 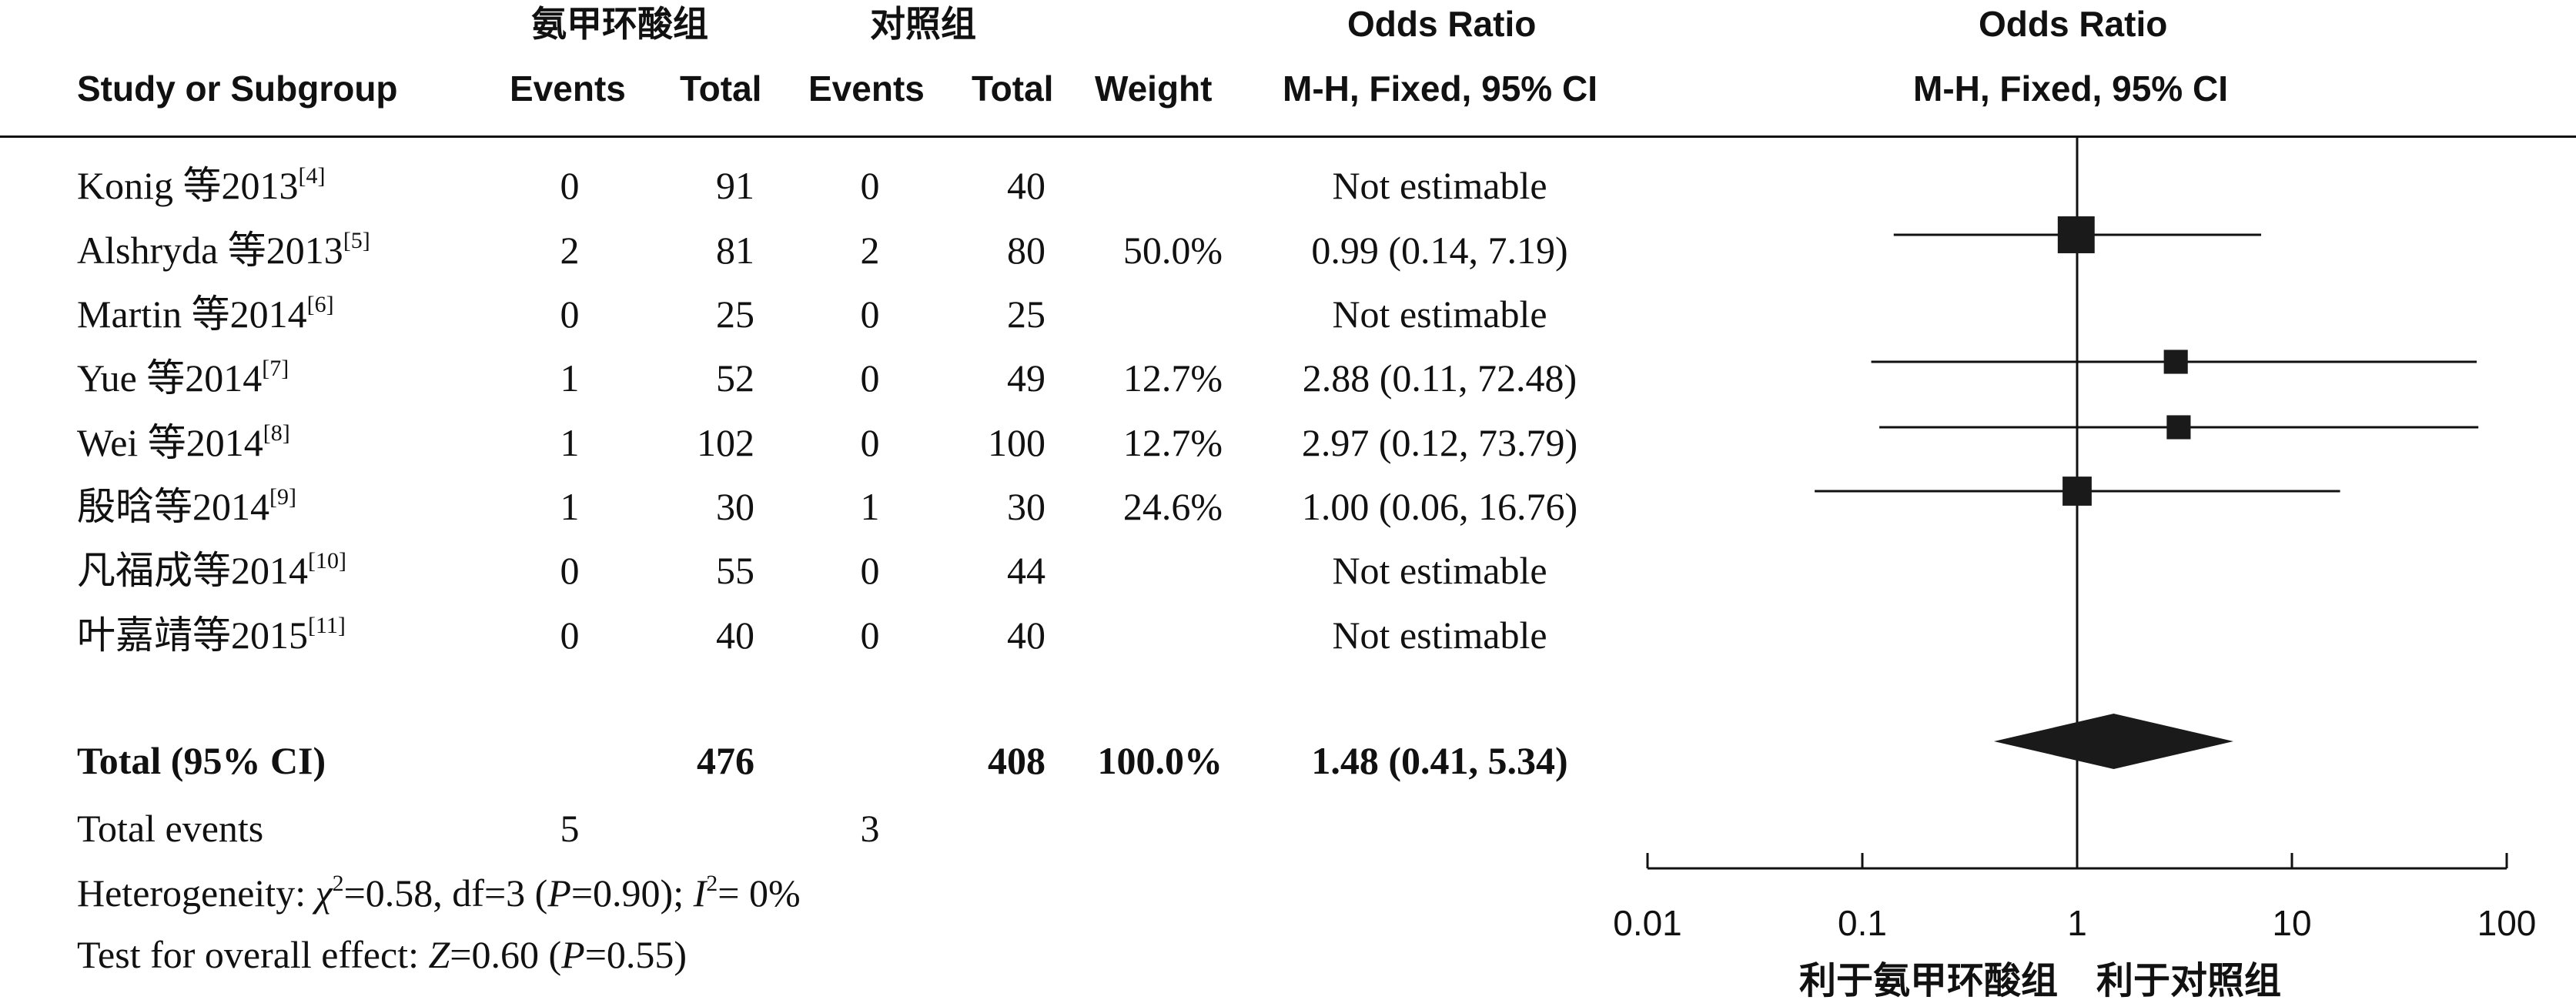 What do you see at coordinates (1017, 442) in the screenshot?
I see `study-ctrl-total: 100` at bounding box center [1017, 442].